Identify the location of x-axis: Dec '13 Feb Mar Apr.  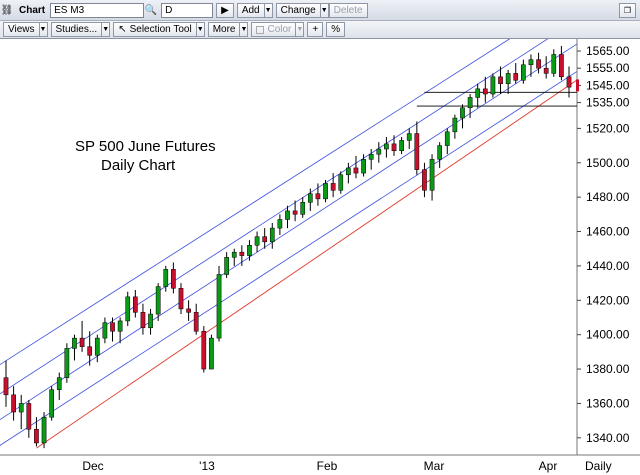
(319, 466).